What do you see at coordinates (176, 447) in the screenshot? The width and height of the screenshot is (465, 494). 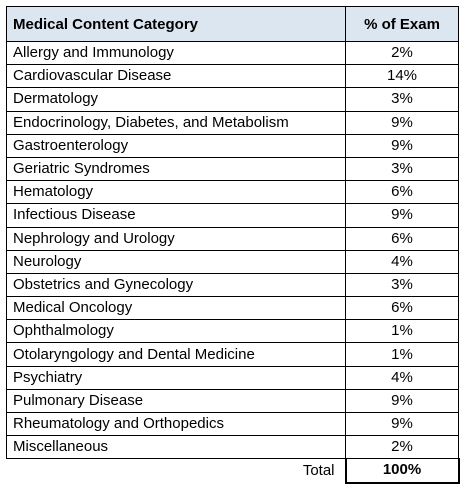 I see `row-category: Miscellaneous` at bounding box center [176, 447].